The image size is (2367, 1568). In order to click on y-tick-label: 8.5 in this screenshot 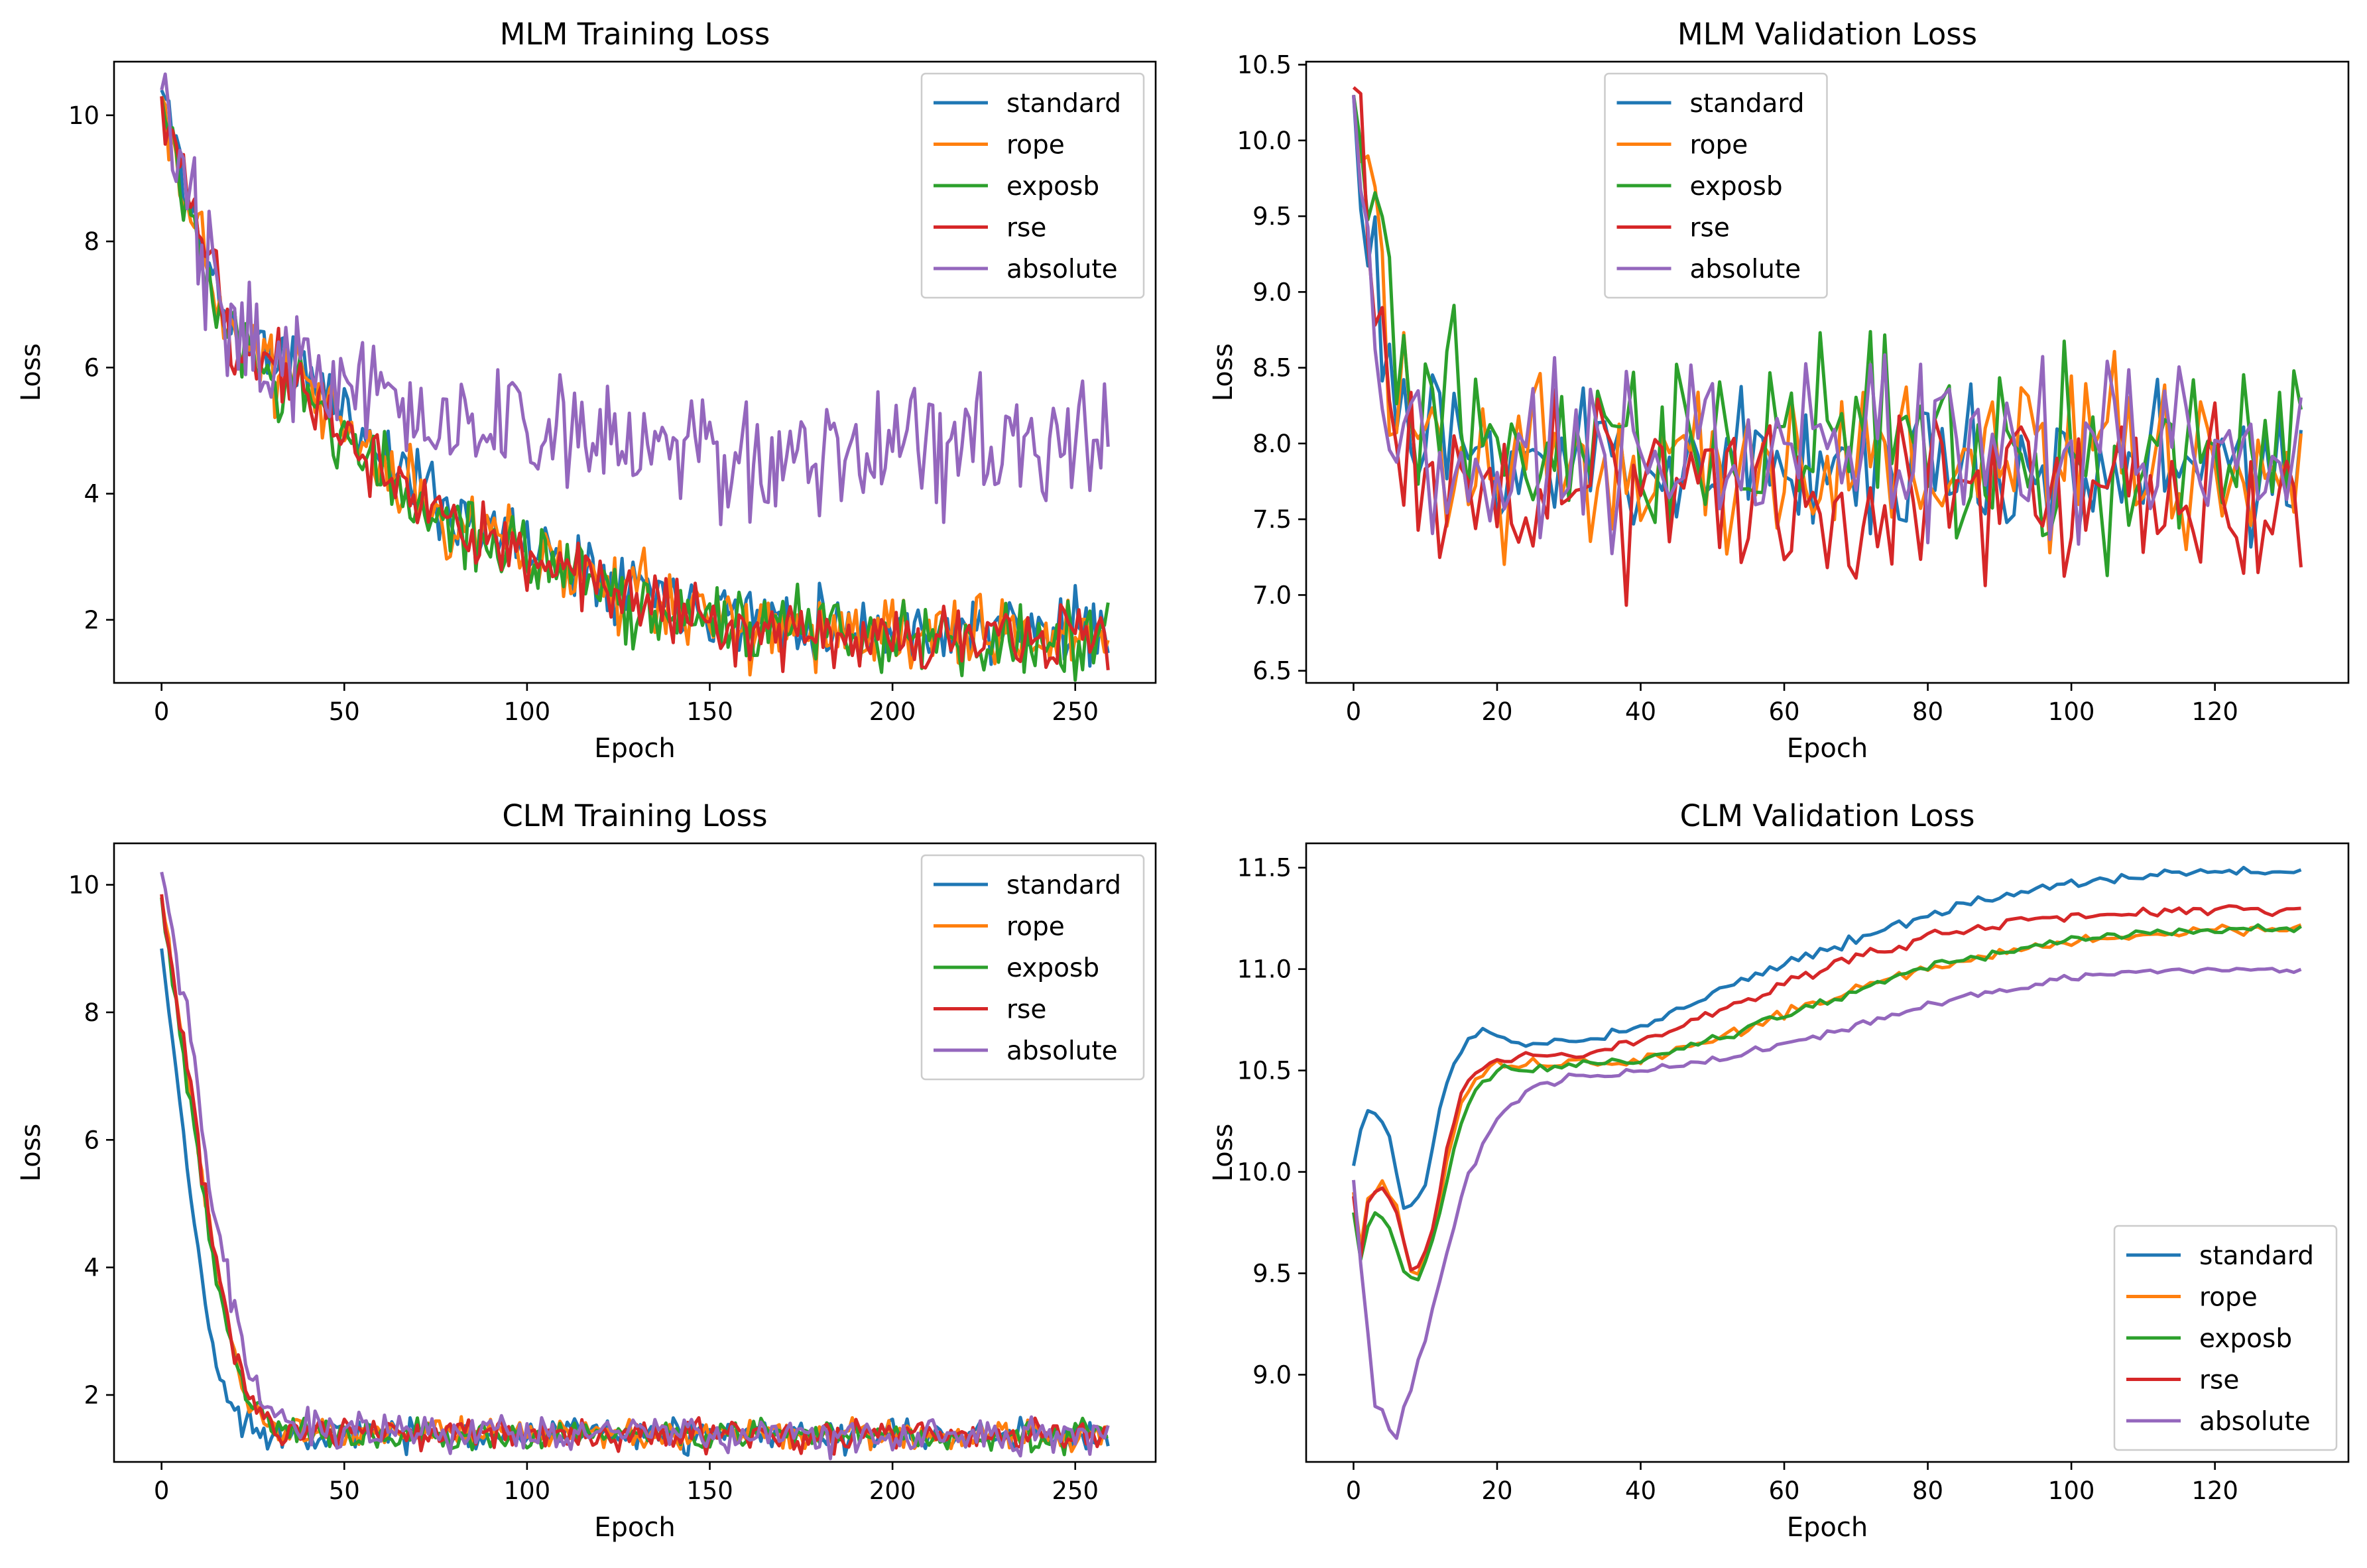, I will do `click(1272, 368)`.